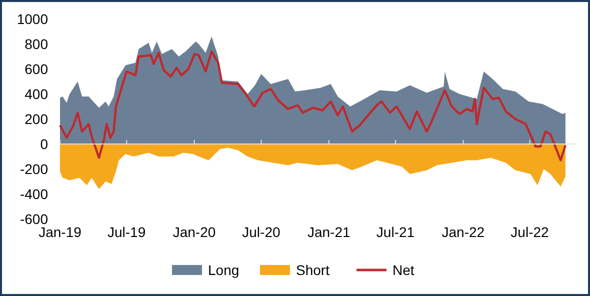  What do you see at coordinates (34, 218) in the screenshot?
I see `y-tick-label: -600` at bounding box center [34, 218].